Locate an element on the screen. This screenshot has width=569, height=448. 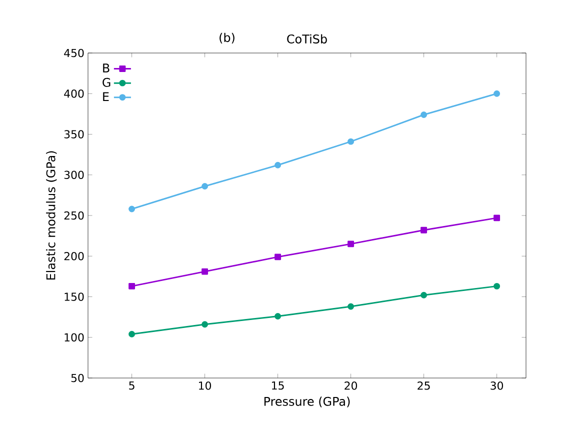
legend-label: E is located at coordinates (106, 96).